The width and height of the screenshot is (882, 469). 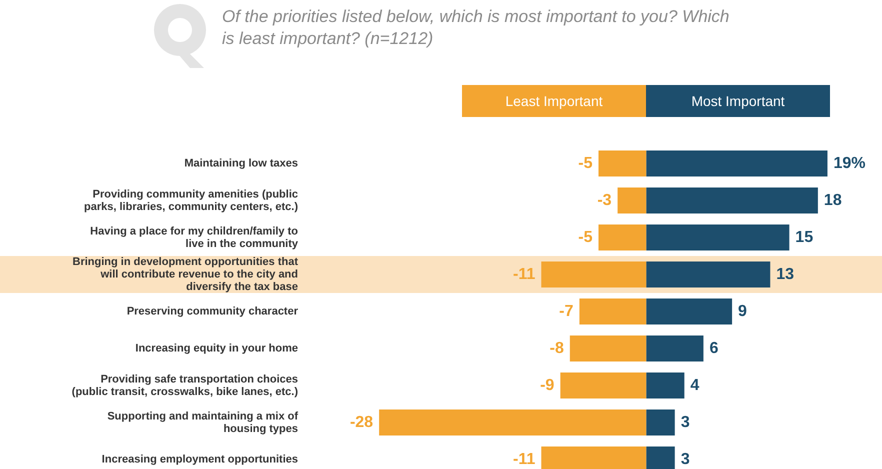 What do you see at coordinates (804, 237) in the screenshot?
I see `data-label: 15` at bounding box center [804, 237].